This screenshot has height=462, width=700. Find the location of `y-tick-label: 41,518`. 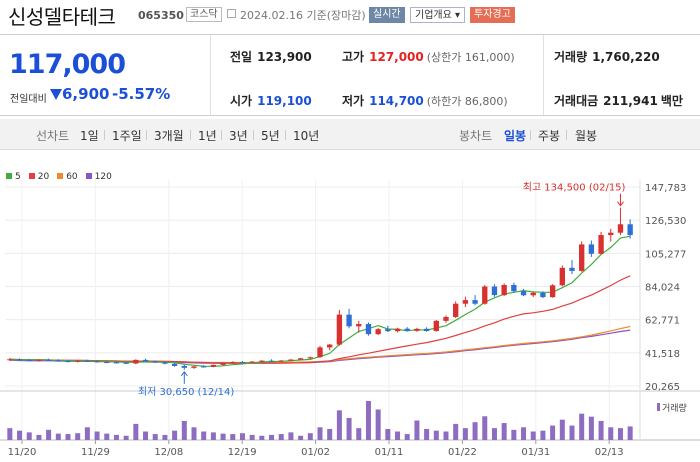

y-tick-label: 41,518 is located at coordinates (662, 354).